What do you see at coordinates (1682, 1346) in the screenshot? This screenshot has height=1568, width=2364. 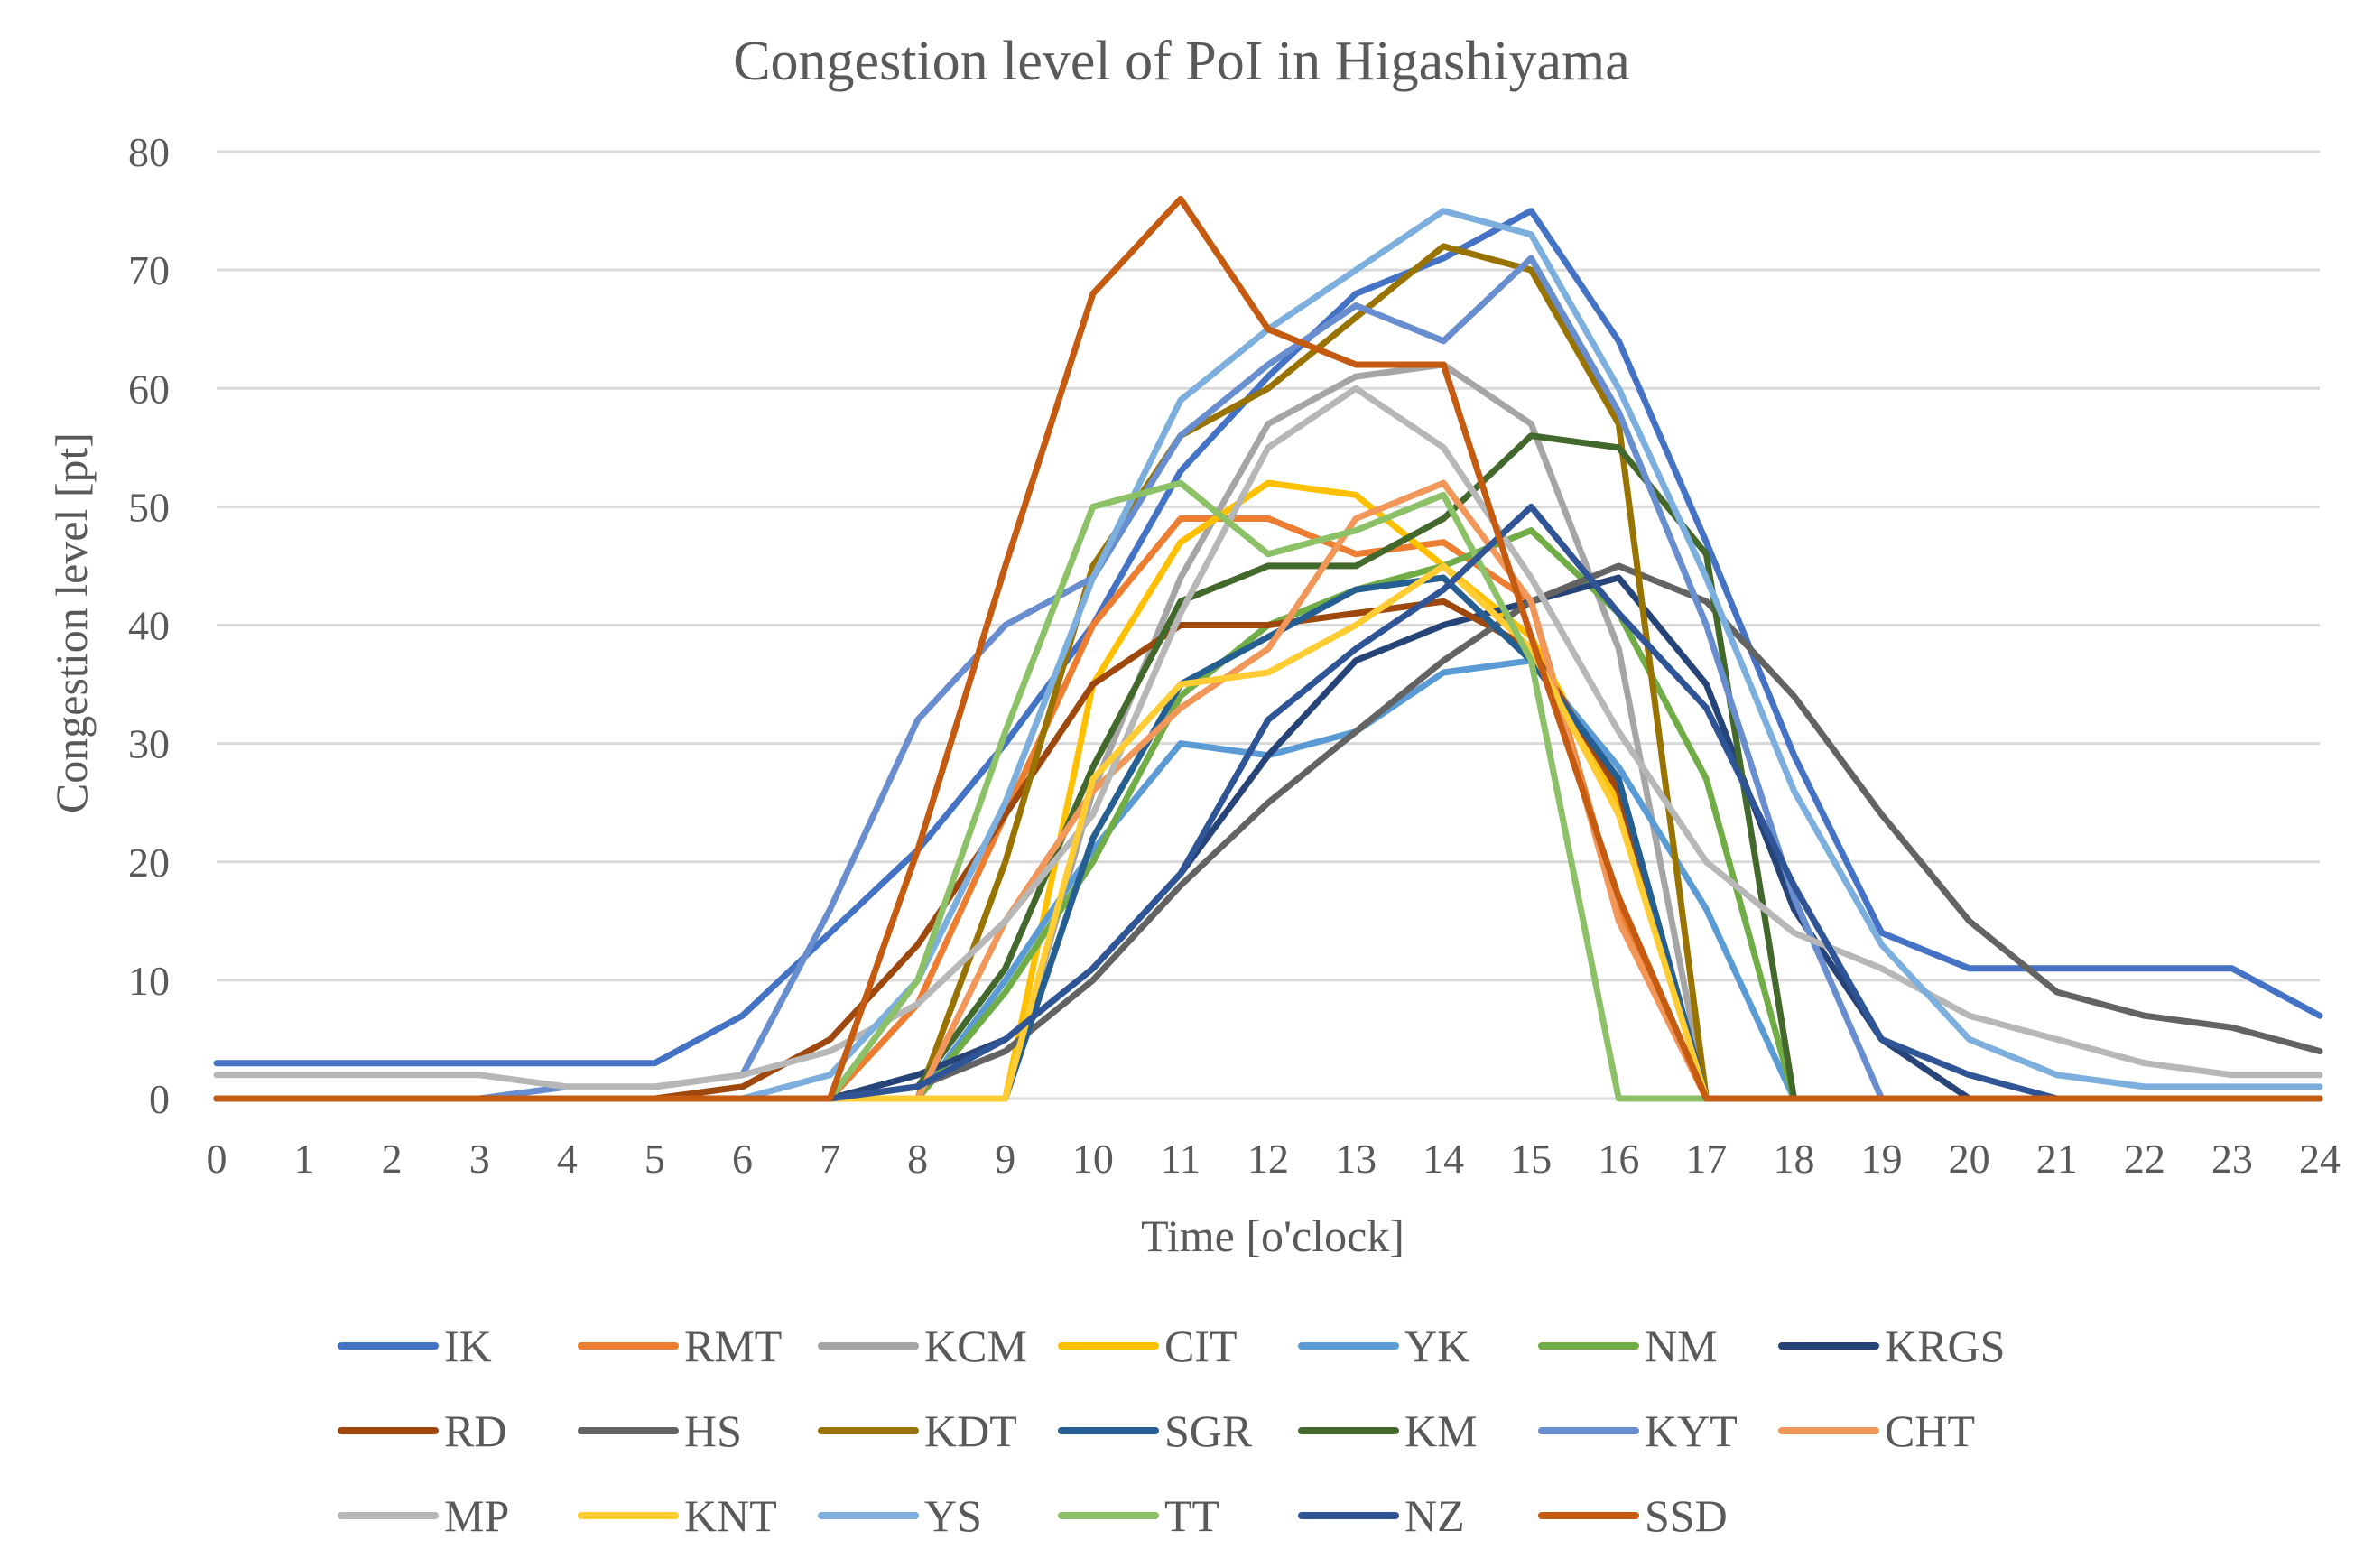 I see `legend-label-nm: NM` at bounding box center [1682, 1346].